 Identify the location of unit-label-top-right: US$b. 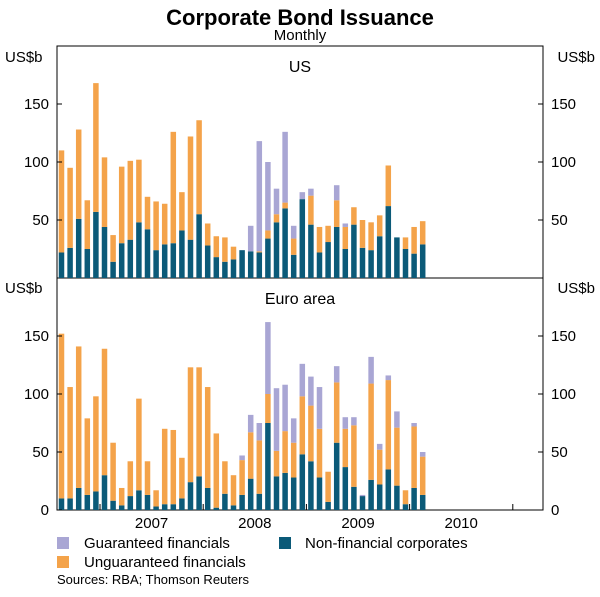
(576, 57).